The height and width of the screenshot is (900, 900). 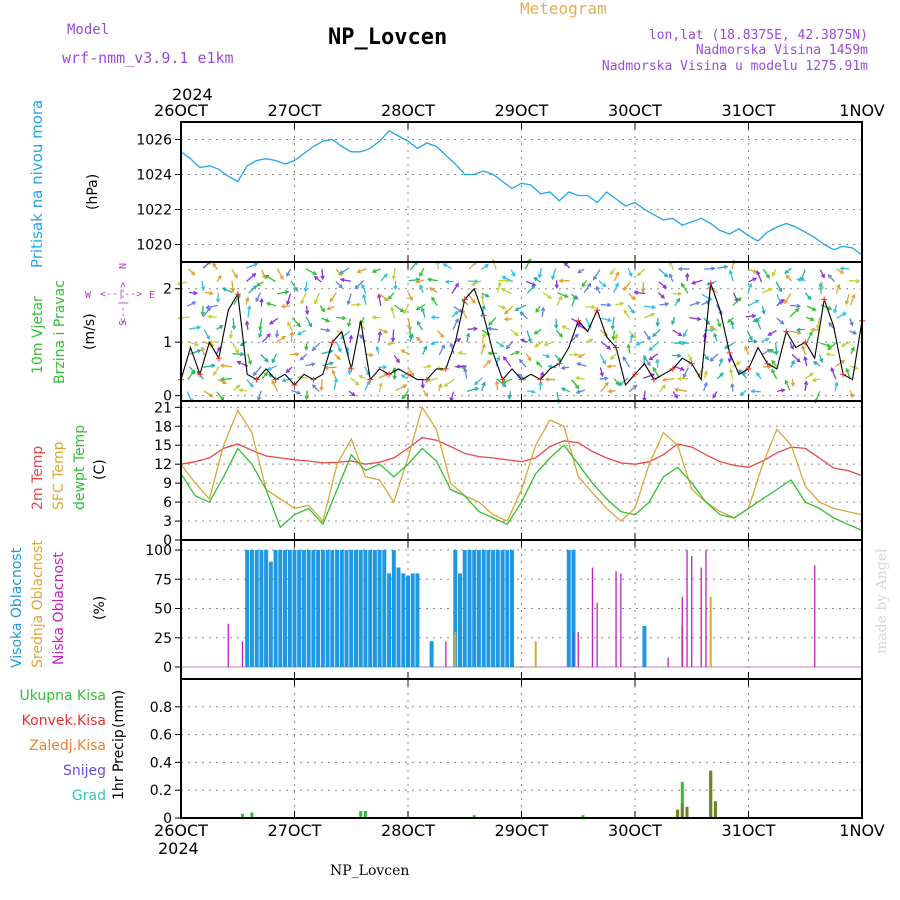 I want to click on wind-ylabel-line2: Brzina i Pravac, so click(x=60, y=332).